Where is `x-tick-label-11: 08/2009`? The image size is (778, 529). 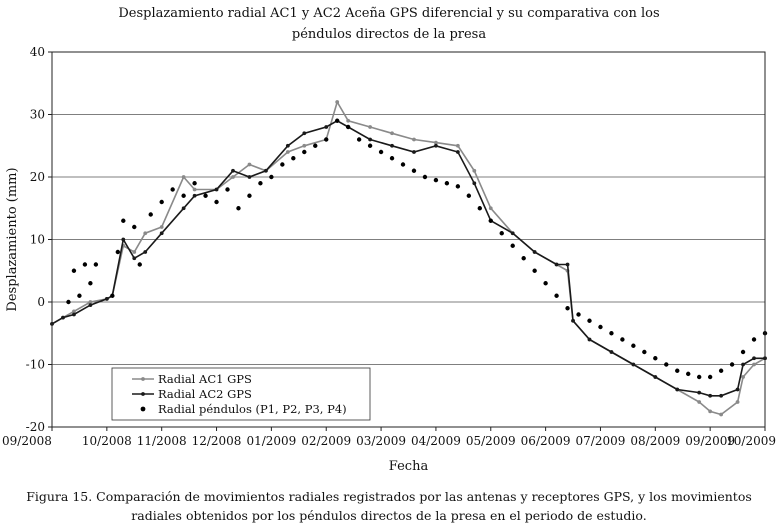
x-tick-label-11: 08/2009 is located at coordinates (655, 441).